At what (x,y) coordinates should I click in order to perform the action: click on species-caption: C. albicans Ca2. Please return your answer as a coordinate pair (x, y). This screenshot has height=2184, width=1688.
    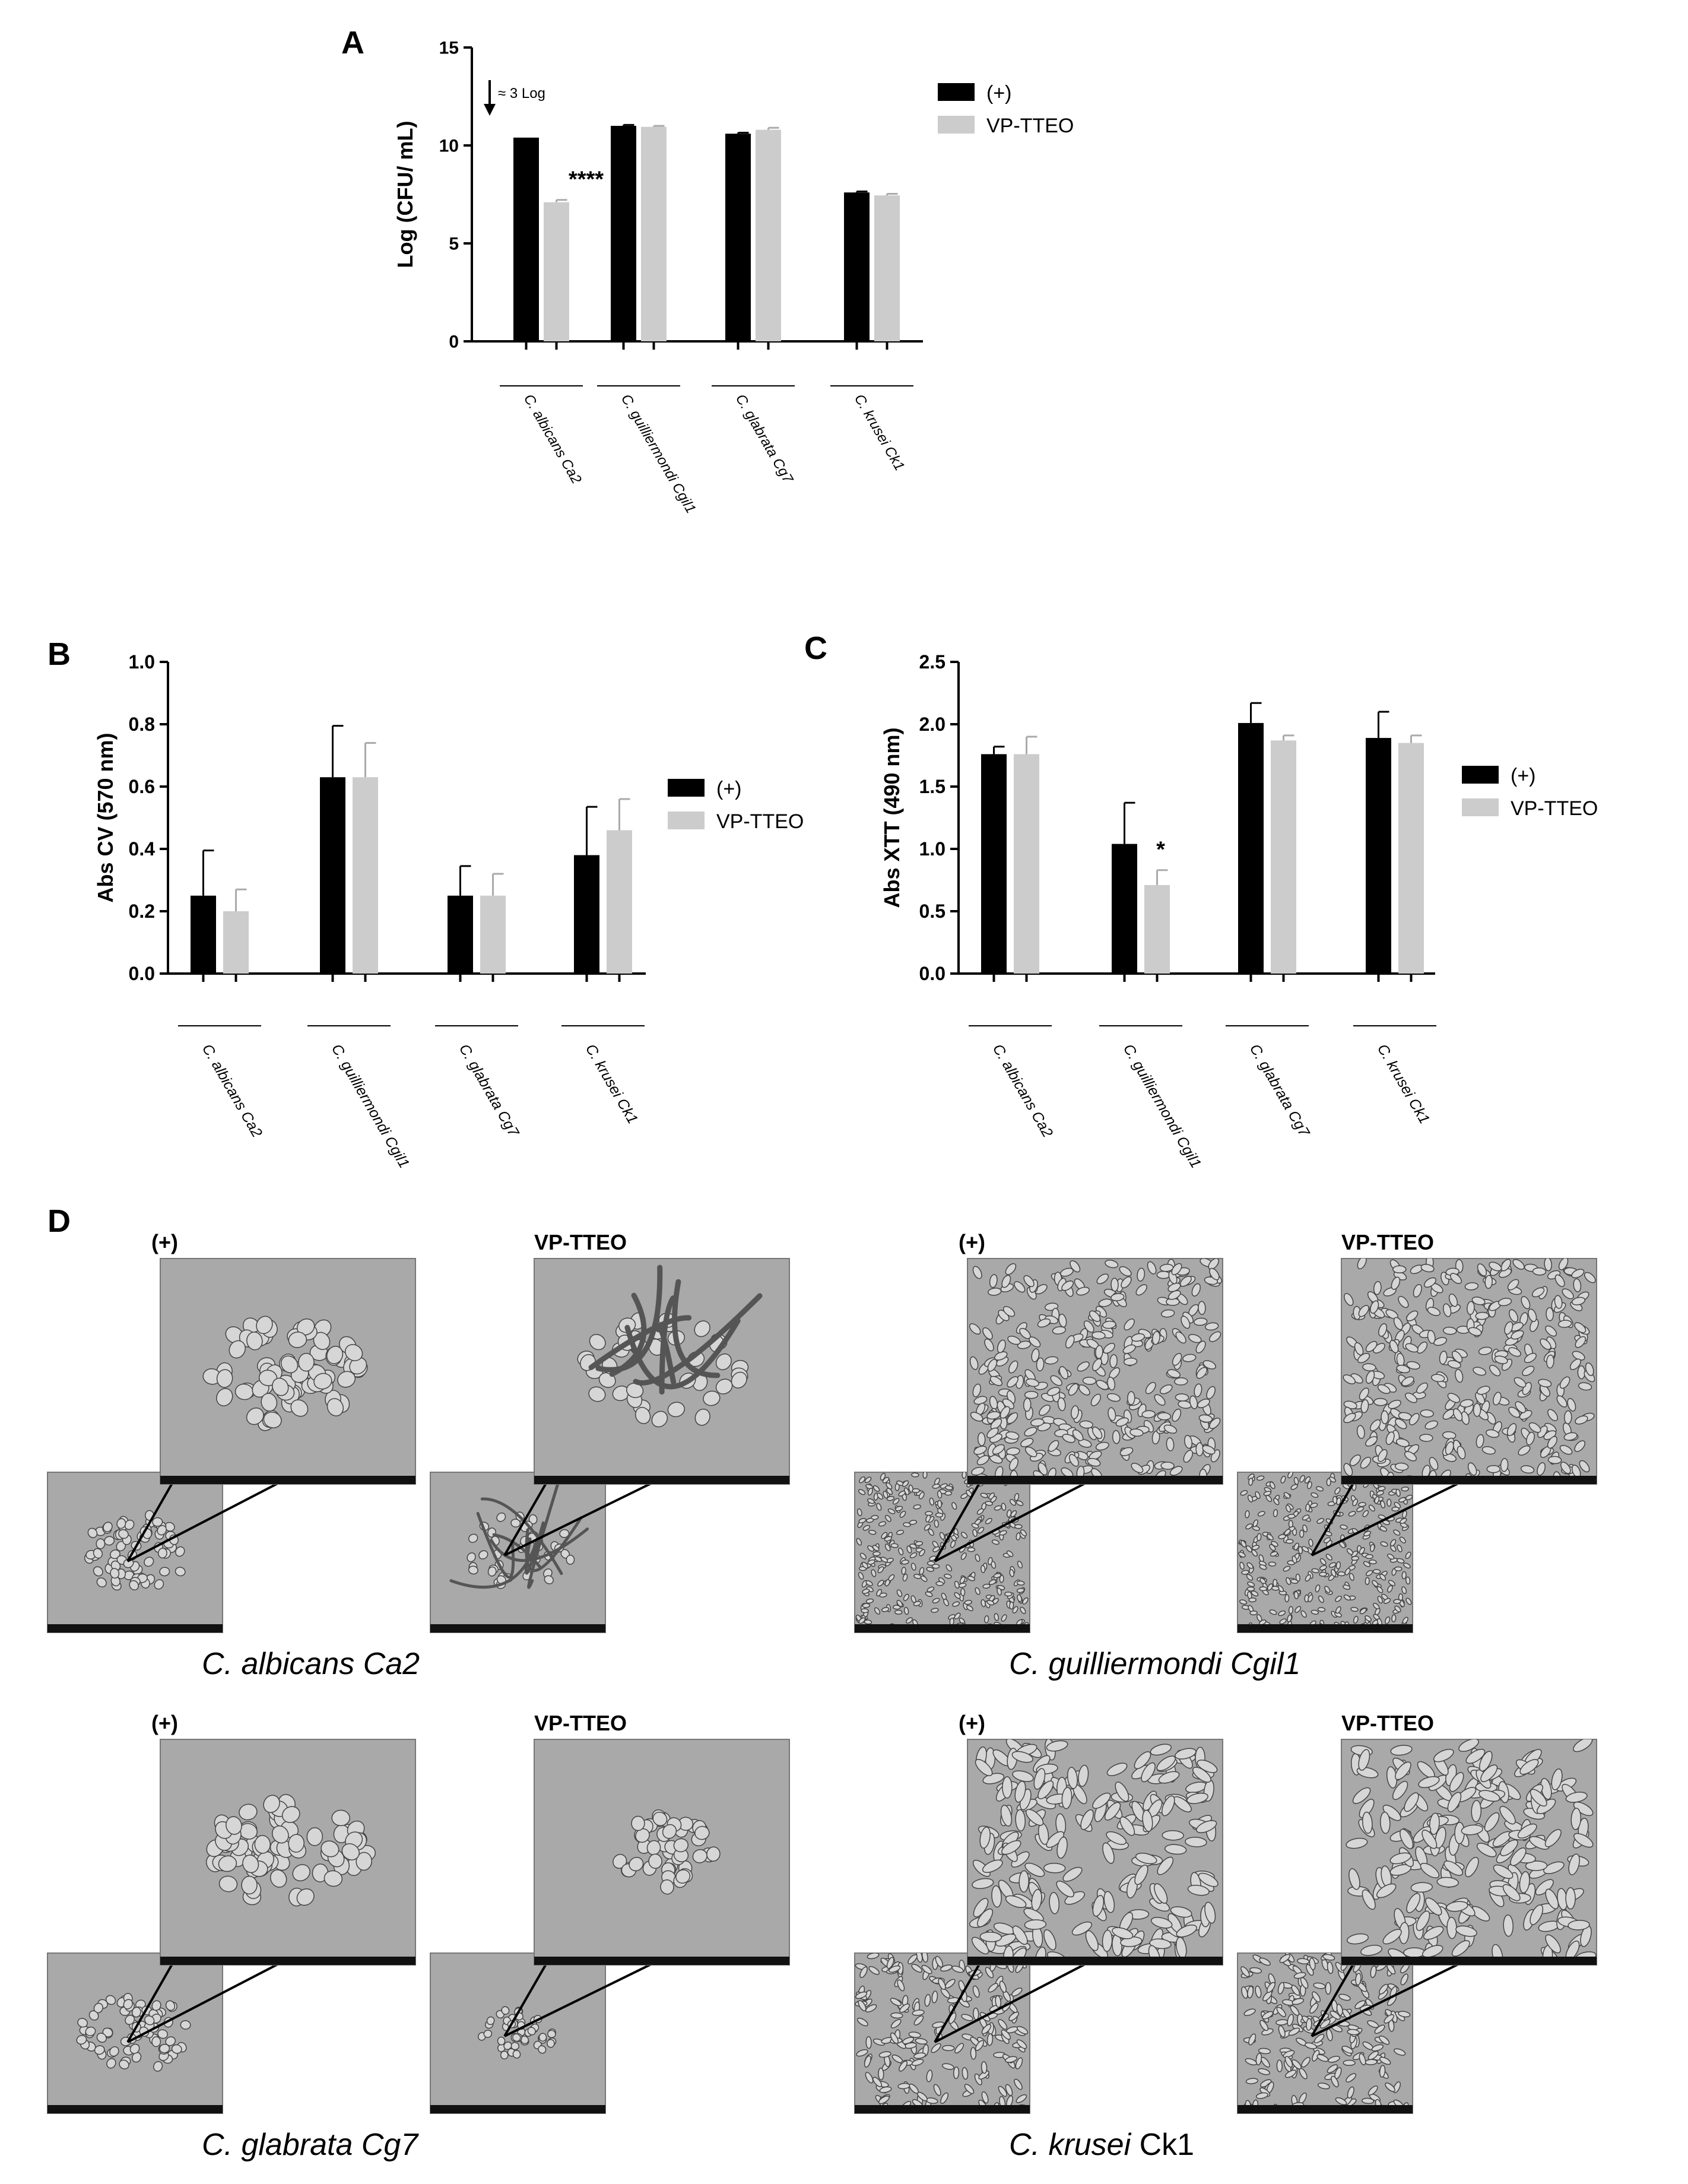
    Looking at the image, I should click on (311, 1664).